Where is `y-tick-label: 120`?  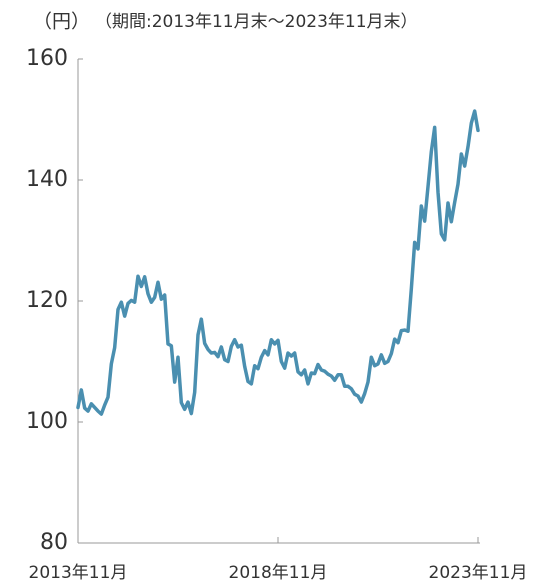
y-tick-label: 120 is located at coordinates (47, 300).